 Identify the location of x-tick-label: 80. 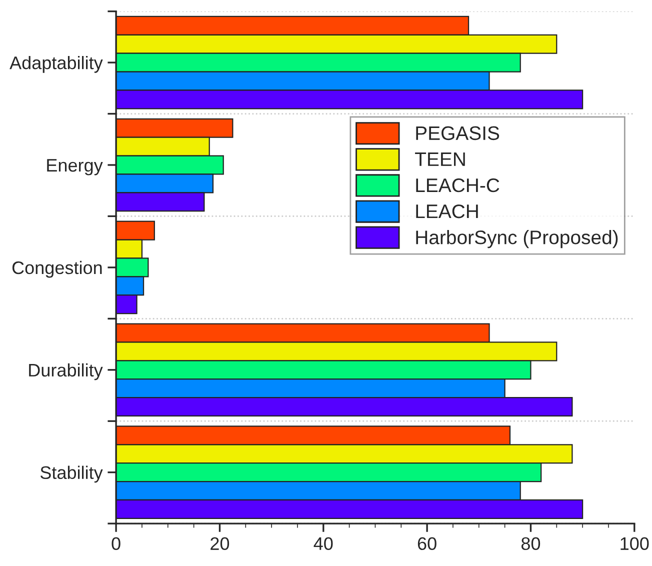
(530, 543).